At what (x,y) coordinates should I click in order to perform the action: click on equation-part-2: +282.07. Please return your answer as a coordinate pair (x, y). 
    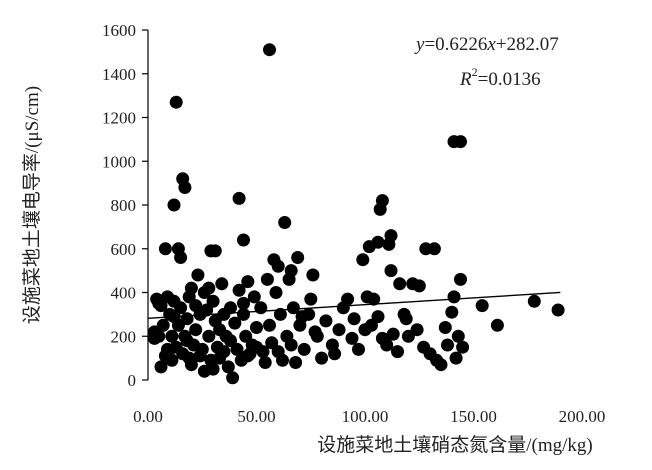
    Looking at the image, I should click on (527, 44).